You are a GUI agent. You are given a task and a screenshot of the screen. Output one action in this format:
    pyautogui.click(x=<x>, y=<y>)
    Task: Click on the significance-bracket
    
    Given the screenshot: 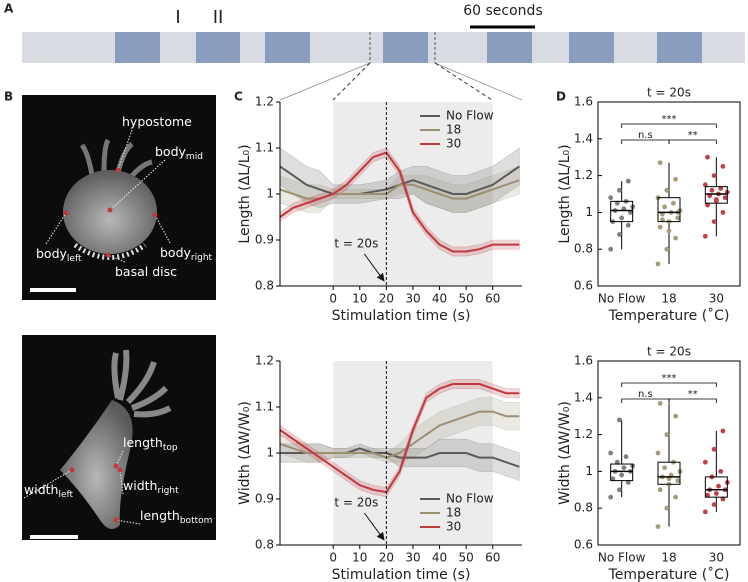 What is the action you would take?
    pyautogui.click(x=692, y=141)
    